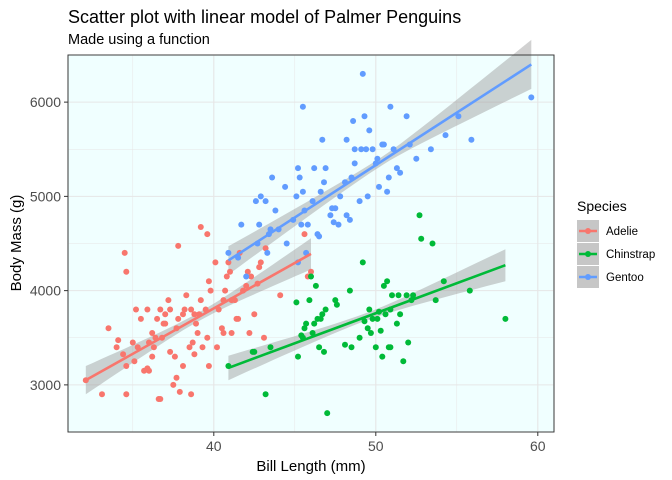 The height and width of the screenshot is (480, 672). What do you see at coordinates (198, 317) in the screenshot?
I see `fit-line-adelie` at bounding box center [198, 317].